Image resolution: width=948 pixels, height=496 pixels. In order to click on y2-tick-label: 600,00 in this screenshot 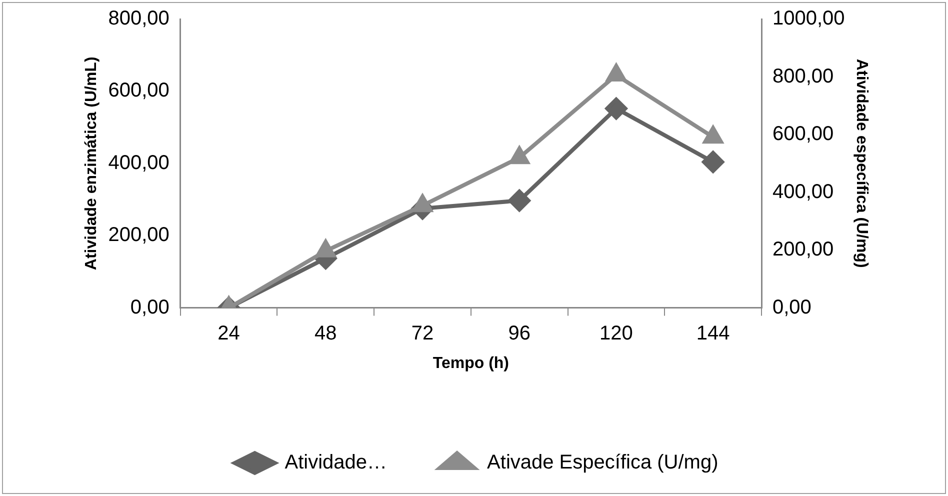, I will do `click(803, 134)`.